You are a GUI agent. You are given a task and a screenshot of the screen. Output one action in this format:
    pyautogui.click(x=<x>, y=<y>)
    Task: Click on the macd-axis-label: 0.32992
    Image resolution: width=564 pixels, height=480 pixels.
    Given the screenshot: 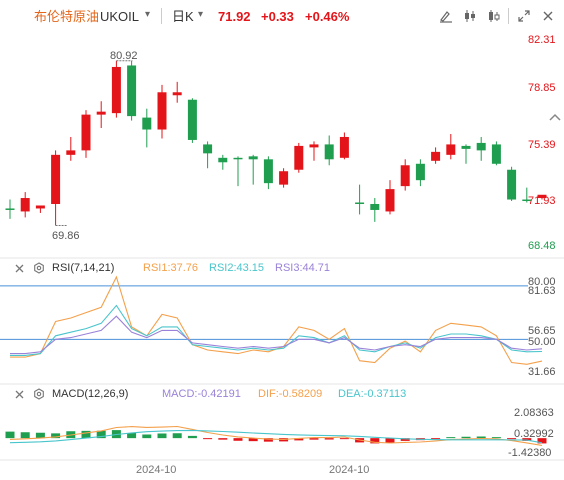 What is the action you would take?
    pyautogui.click(x=534, y=434)
    